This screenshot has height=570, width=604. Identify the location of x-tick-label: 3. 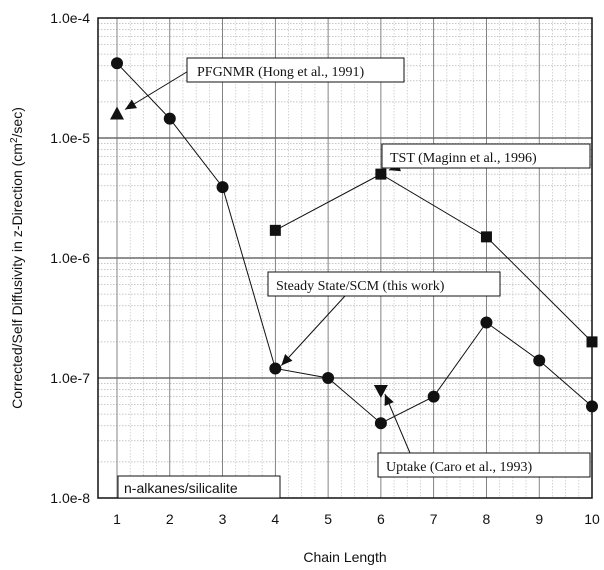
(223, 519).